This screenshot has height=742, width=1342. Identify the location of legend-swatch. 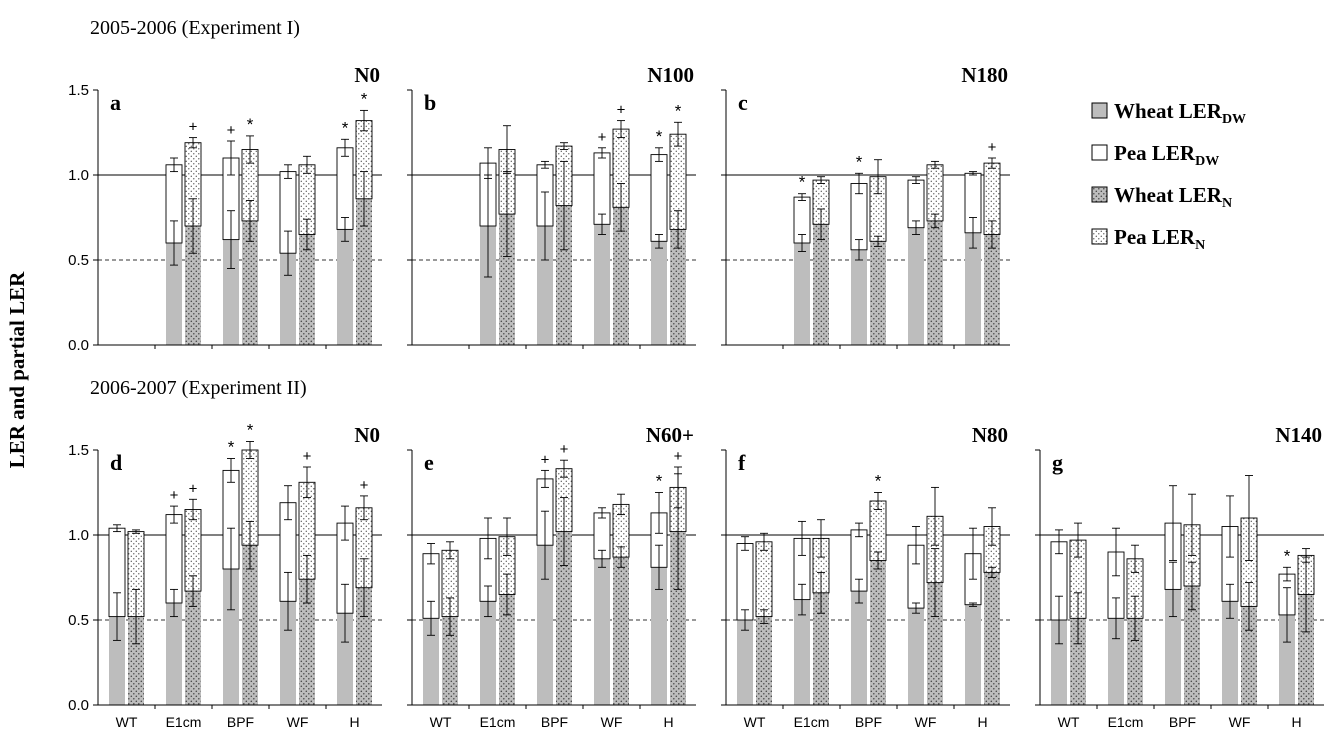
(1099, 110).